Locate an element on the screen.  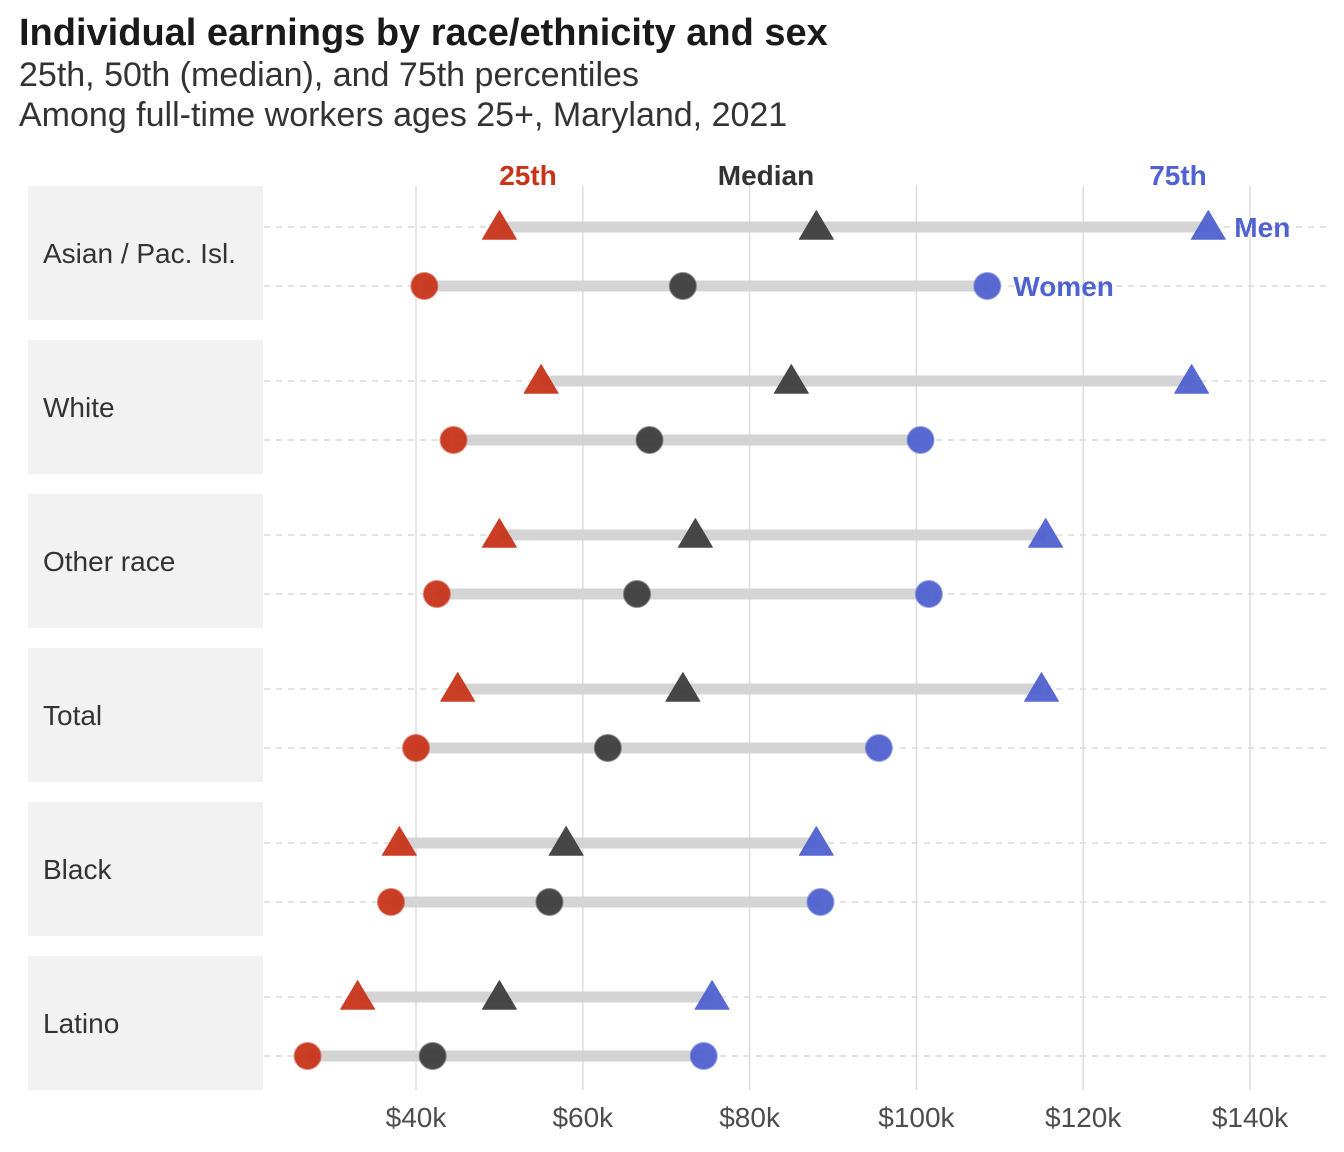
group-label: Other race is located at coordinates (109, 561).